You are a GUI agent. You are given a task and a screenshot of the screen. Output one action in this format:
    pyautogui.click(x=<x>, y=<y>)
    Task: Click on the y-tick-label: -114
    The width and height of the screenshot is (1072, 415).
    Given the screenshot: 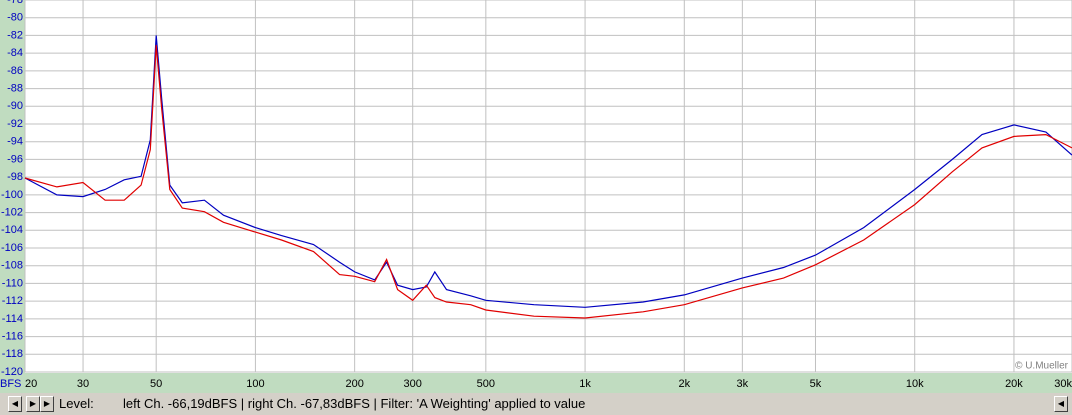 What is the action you would take?
    pyautogui.click(x=12, y=319)
    